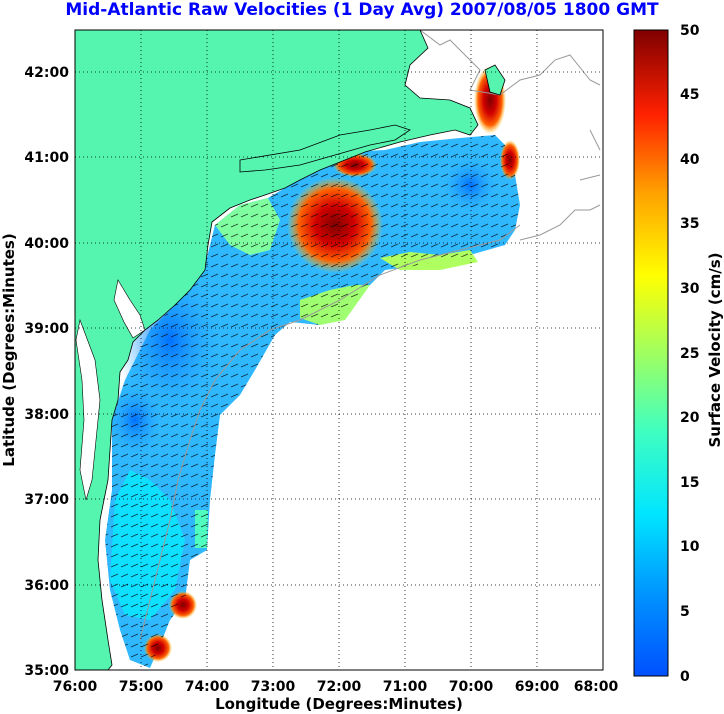 The width and height of the screenshot is (724, 714). What do you see at coordinates (207, 687) in the screenshot?
I see `x-tick-label: 74:00` at bounding box center [207, 687].